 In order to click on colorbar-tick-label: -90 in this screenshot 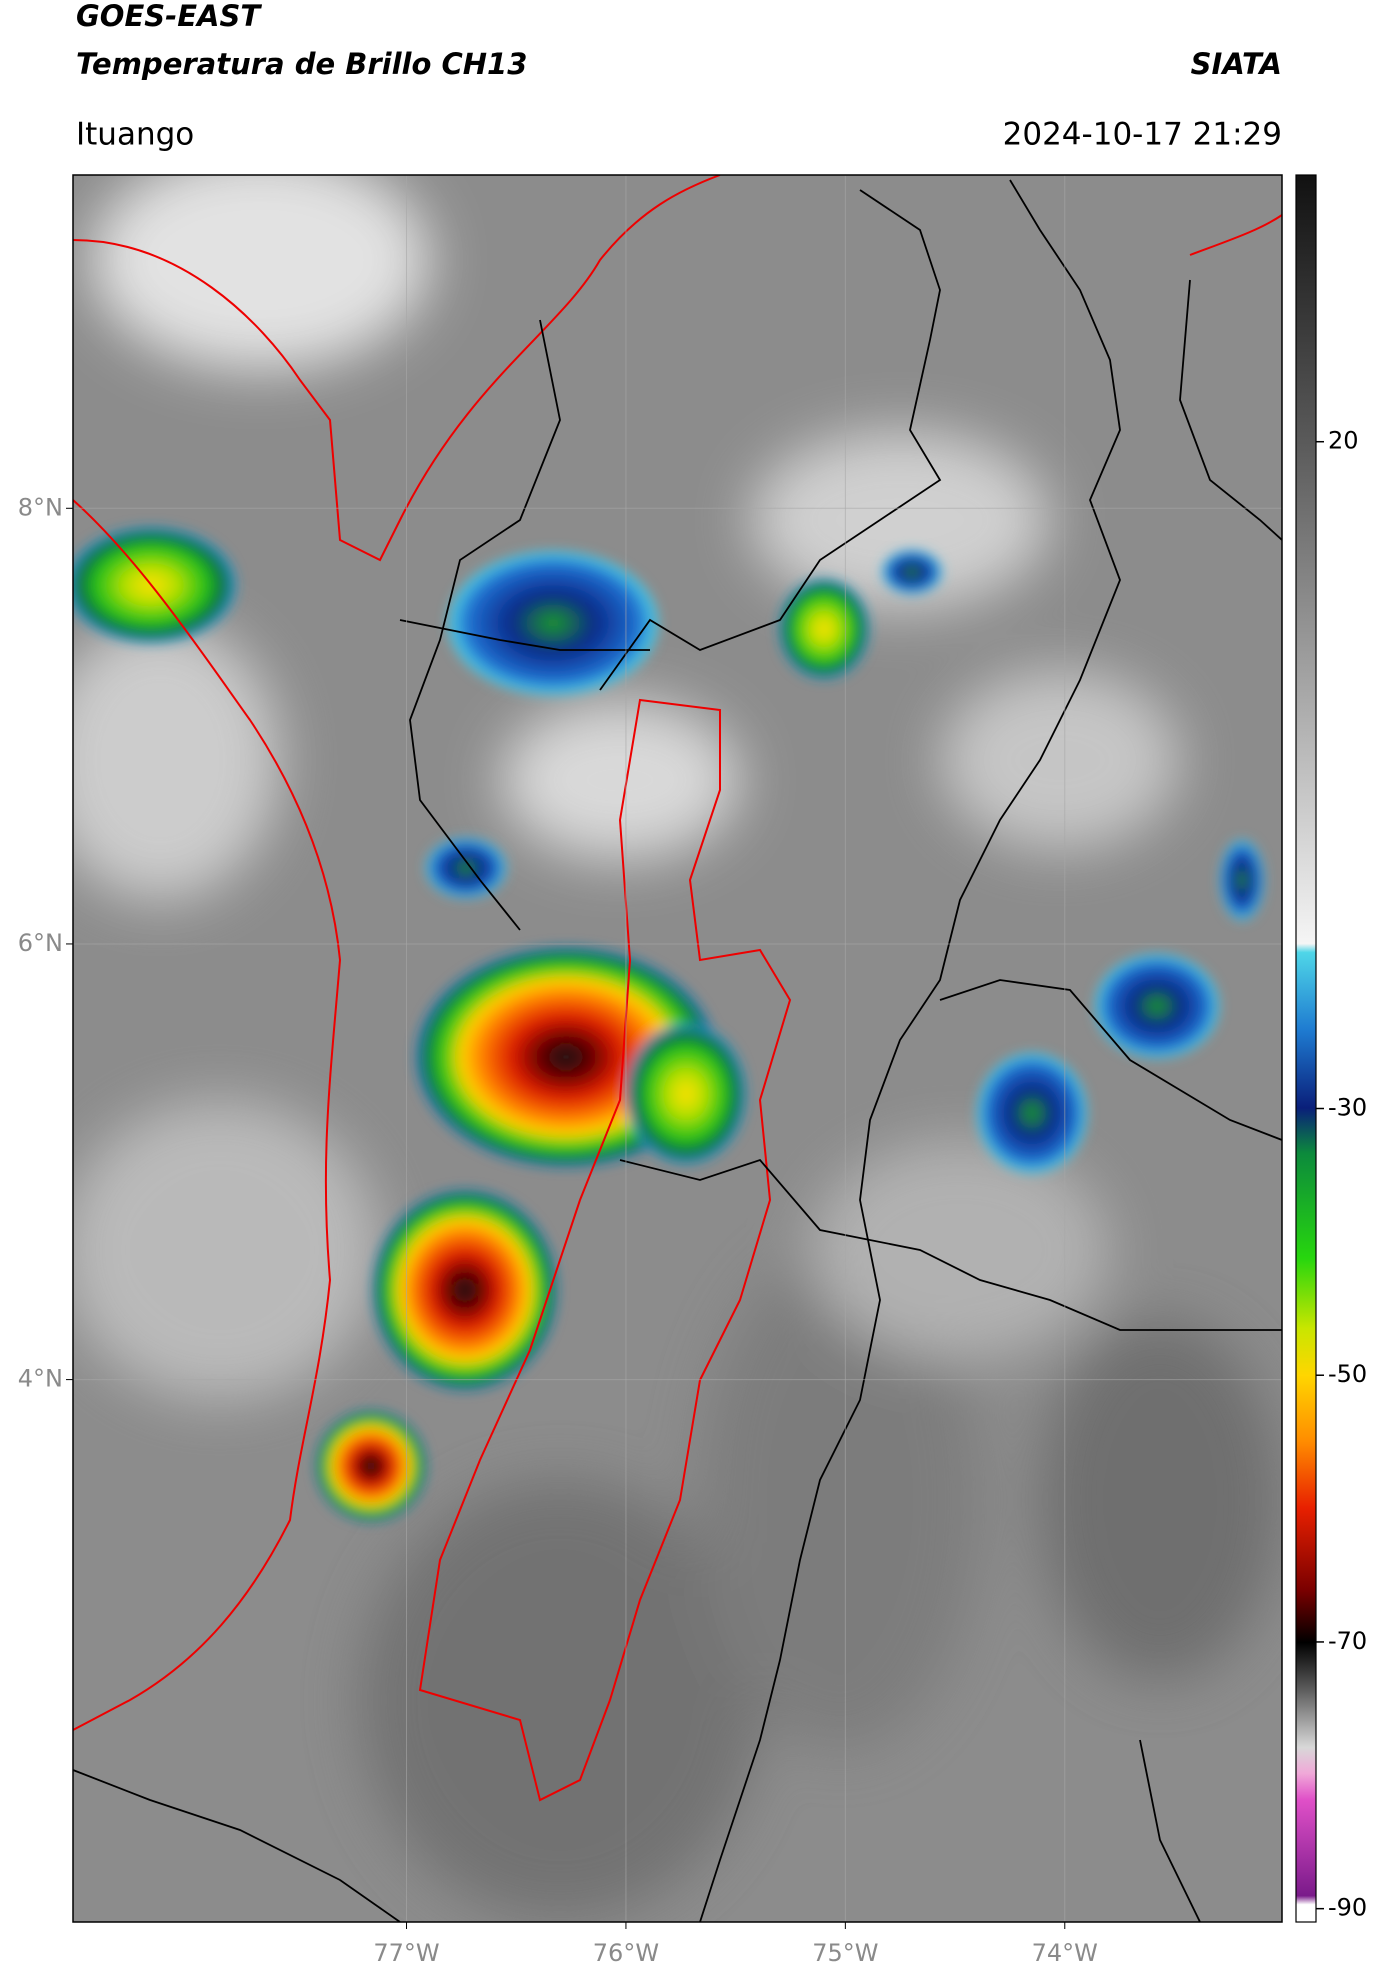, I will do `click(1347, 1908)`.